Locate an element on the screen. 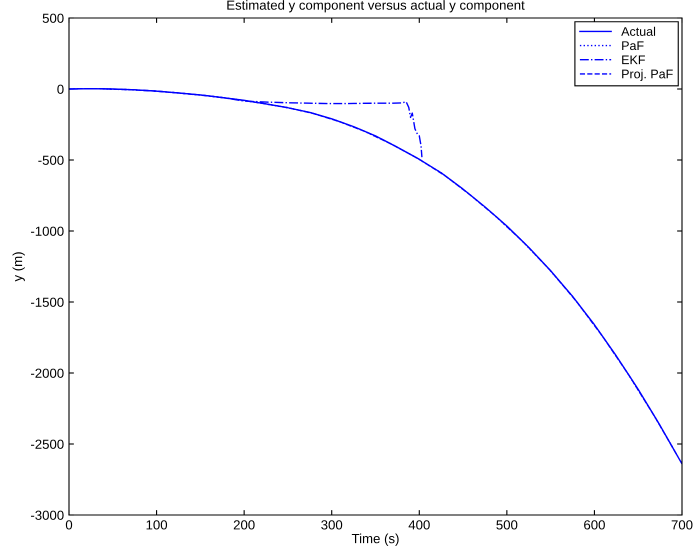 Image resolution: width=693 pixels, height=550 pixels. x-tick-label: 100 is located at coordinates (157, 525).